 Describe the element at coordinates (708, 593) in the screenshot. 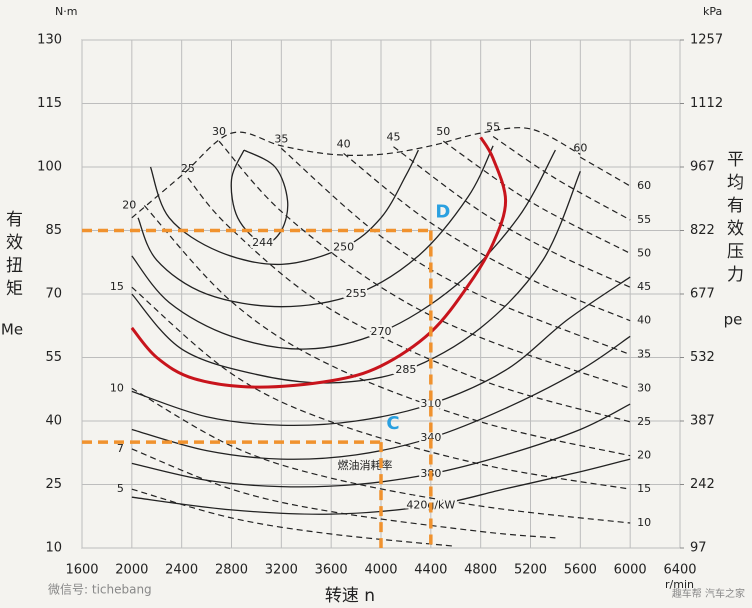

I see `watermark: 趣车帮 汽车之家` at that location.